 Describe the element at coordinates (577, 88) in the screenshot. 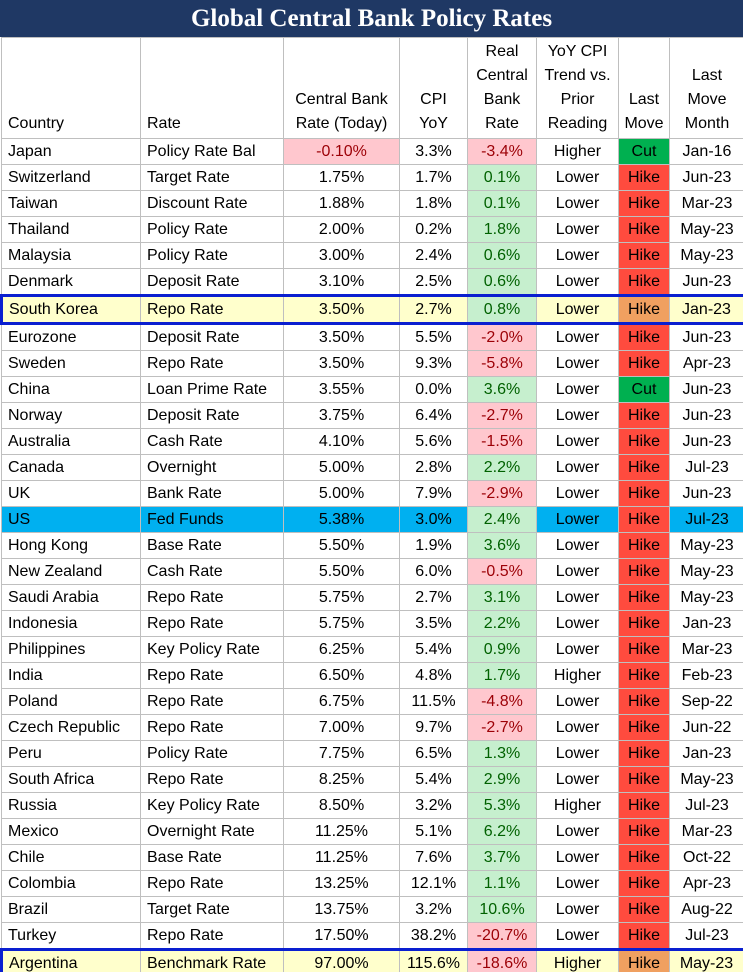

I see `column-header: YoY CPI Trend vs. Prior Reading` at that location.